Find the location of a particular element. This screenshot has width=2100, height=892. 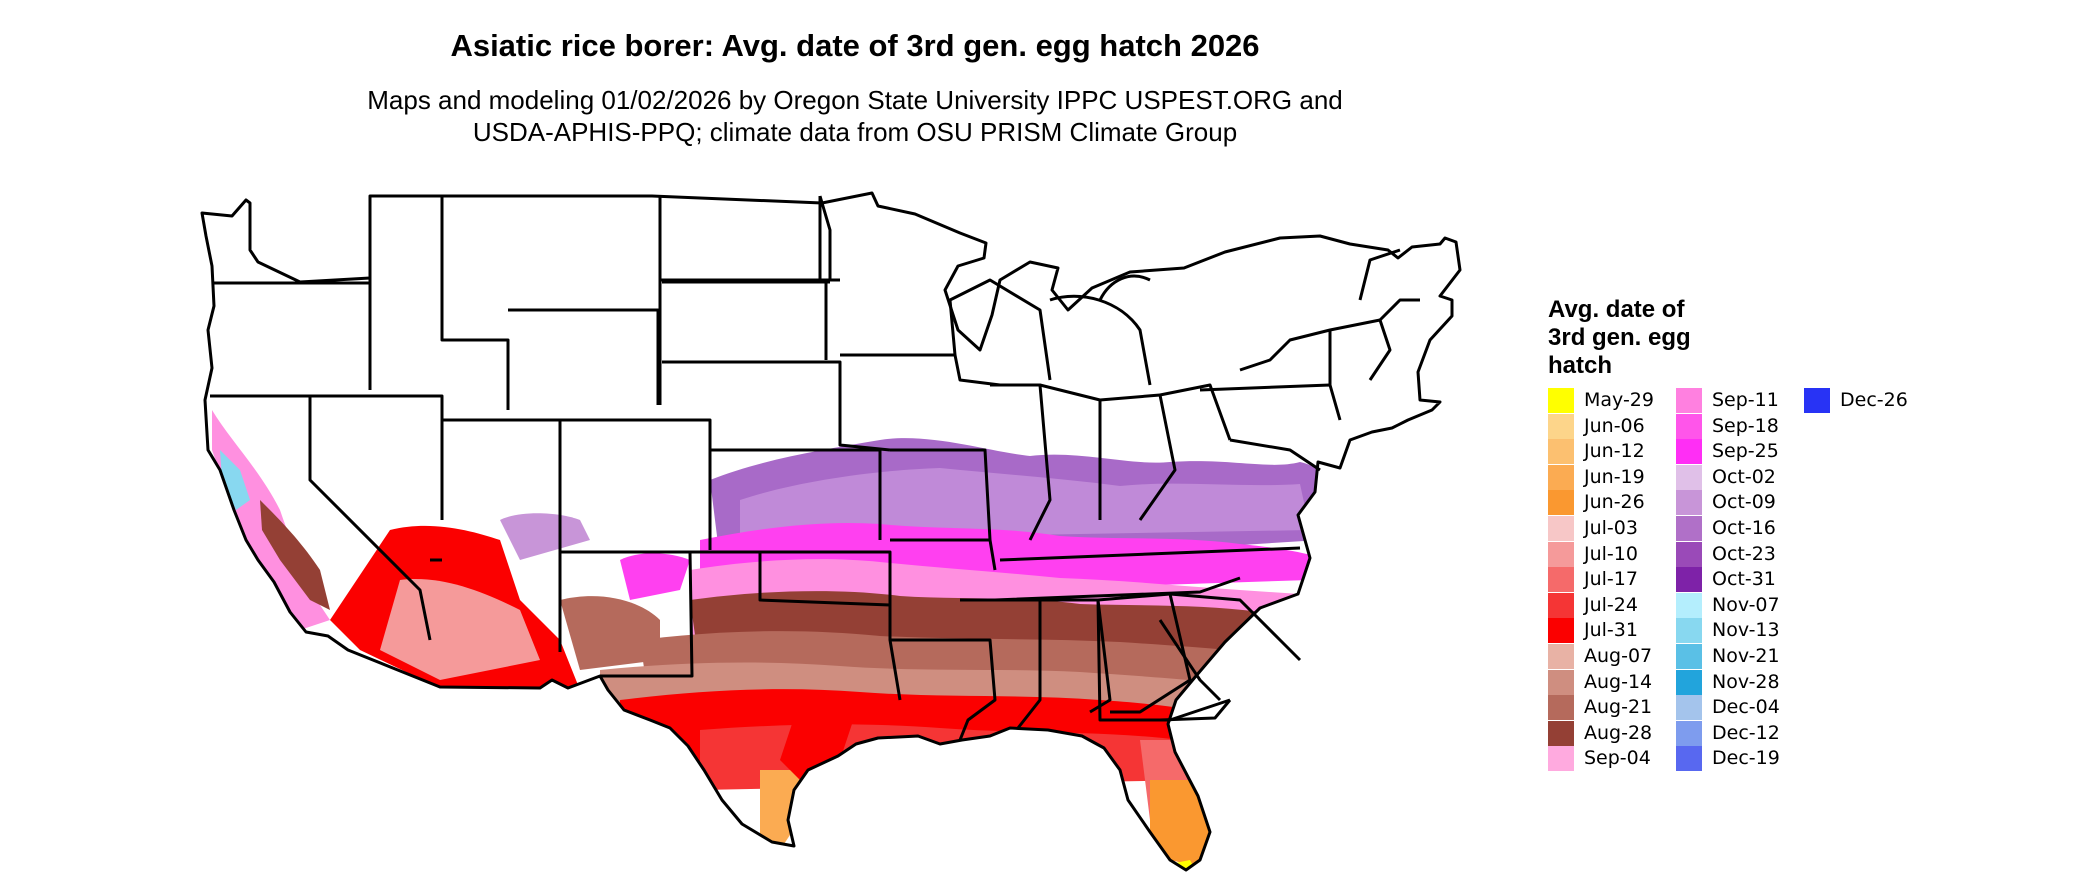

legend-item: Jul-31 is located at coordinates (1613, 631).